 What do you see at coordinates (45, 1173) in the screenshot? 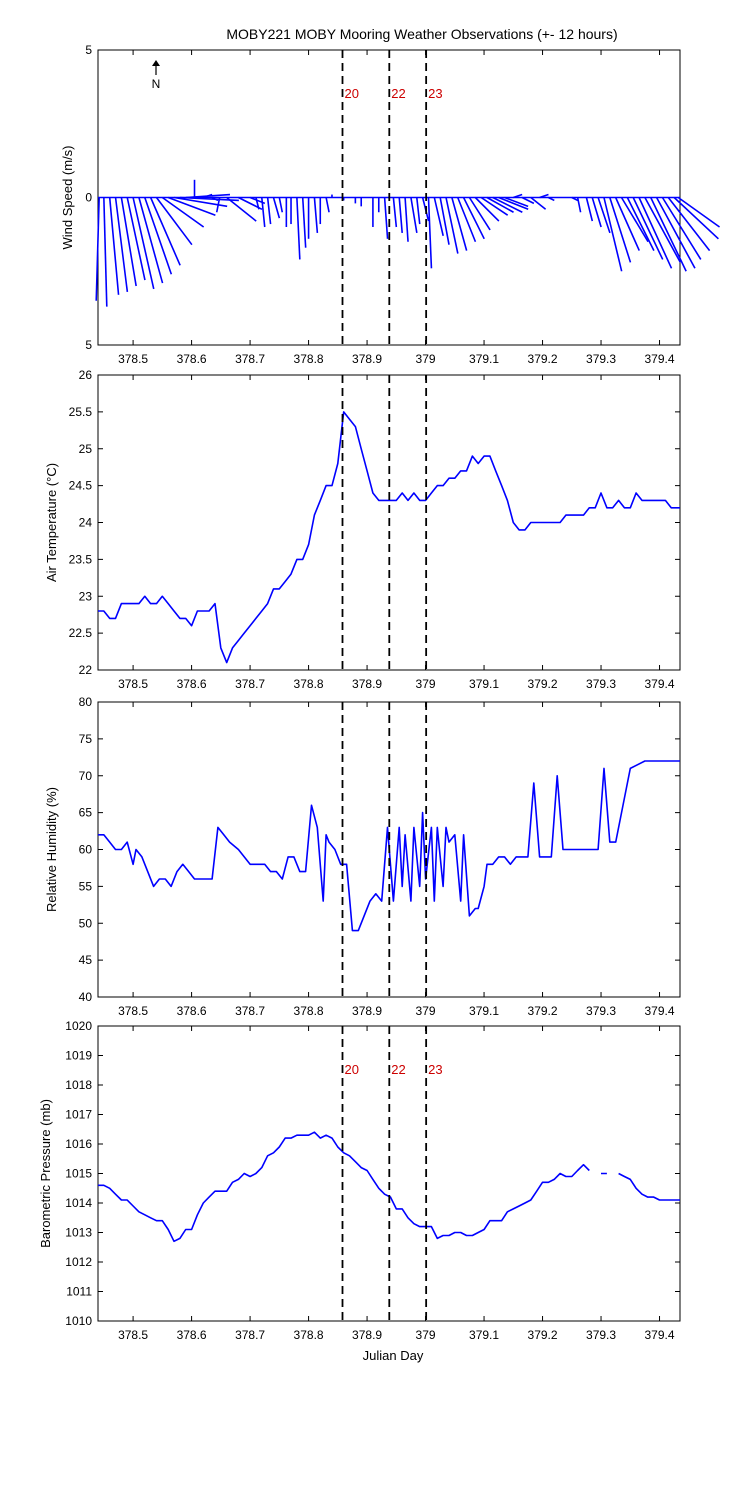
I see `y-axis-label: Barometric Pressure (mb)` at bounding box center [45, 1173].